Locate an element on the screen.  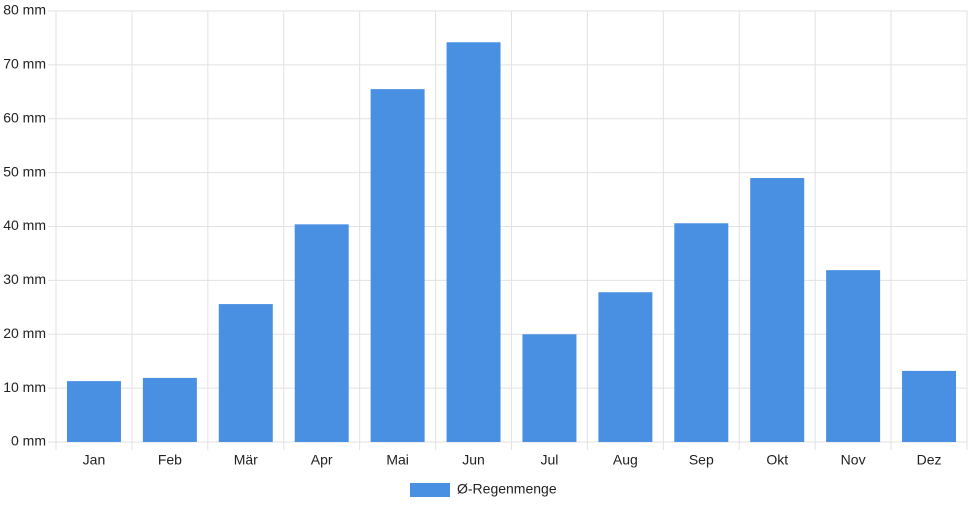
y-tick-label: 40 mm is located at coordinates (24, 225).